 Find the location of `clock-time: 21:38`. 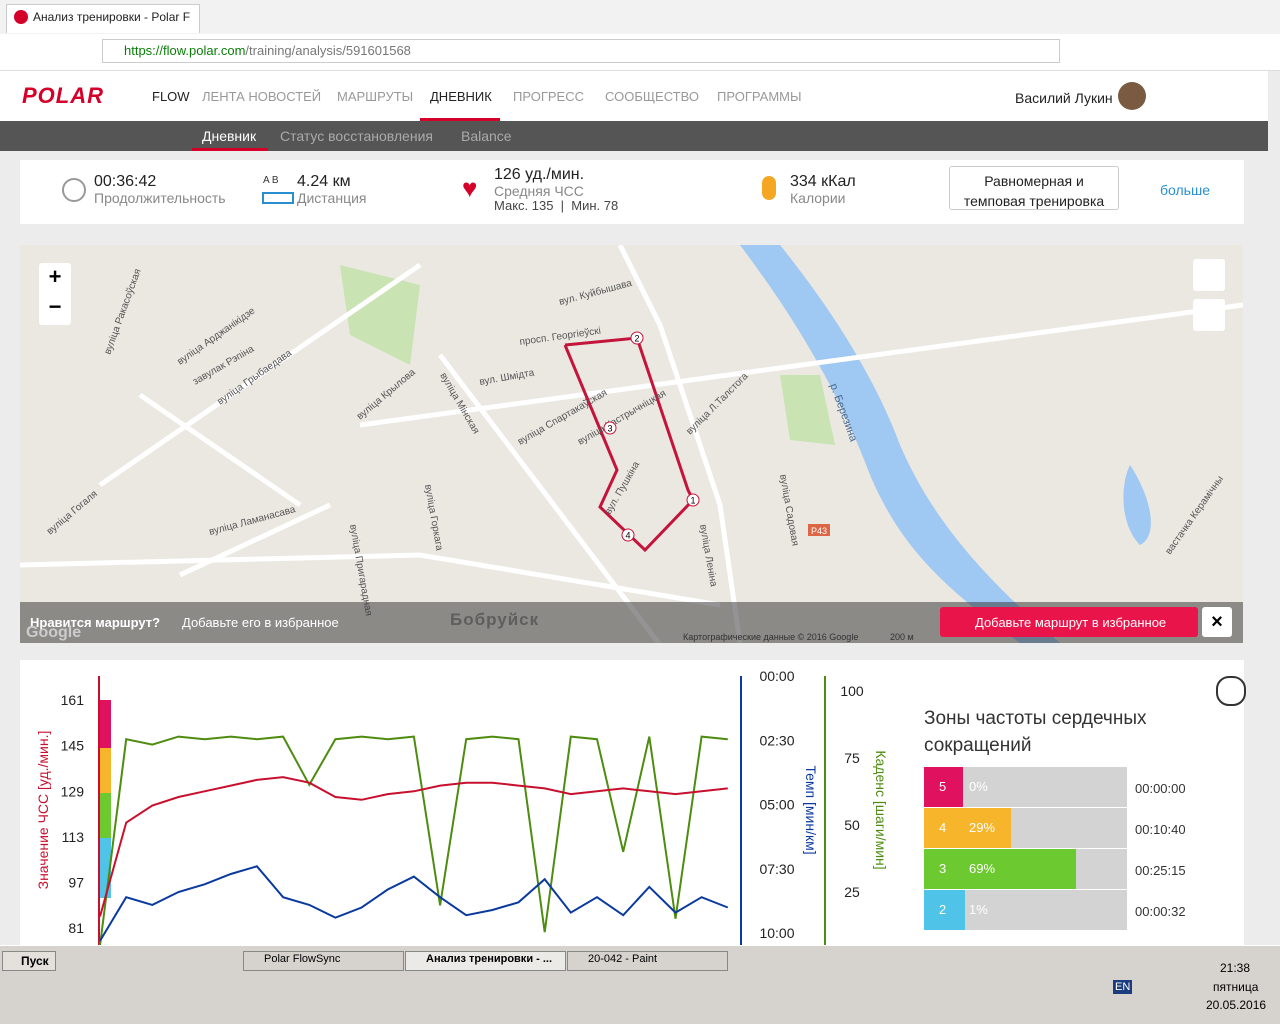

clock-time: 21:38 is located at coordinates (1235, 968).